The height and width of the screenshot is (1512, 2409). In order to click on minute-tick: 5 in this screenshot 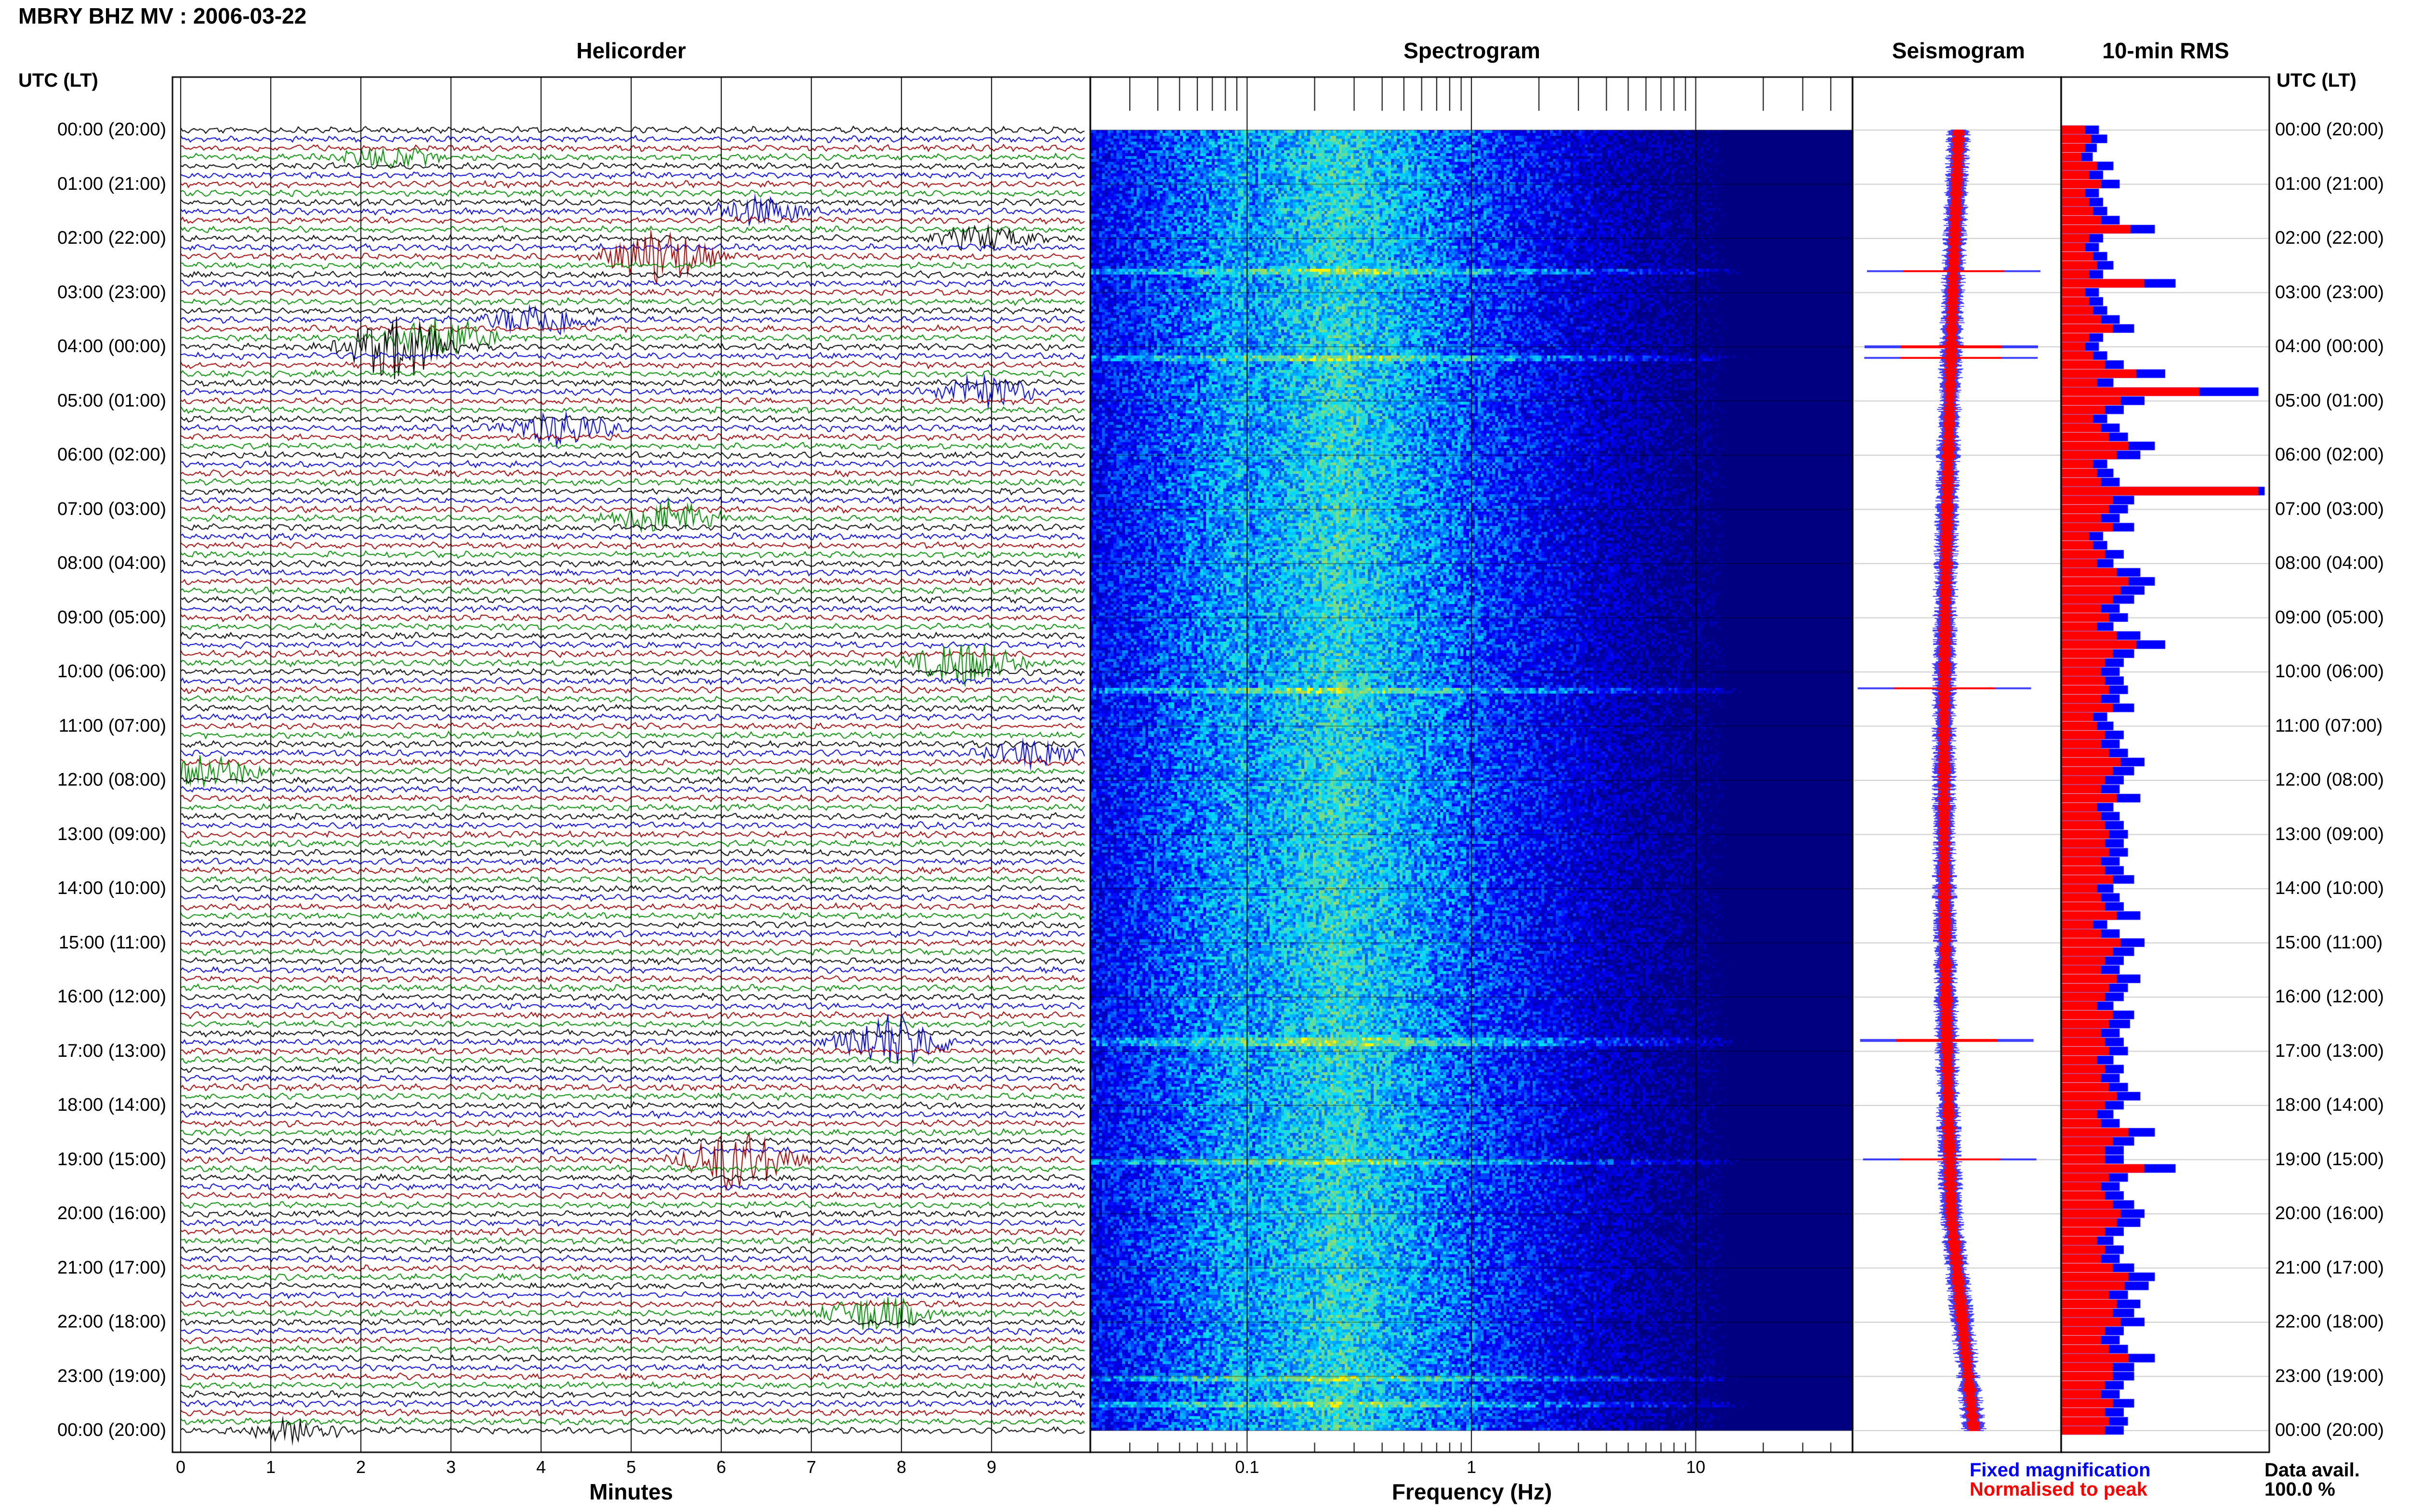, I will do `click(631, 1467)`.